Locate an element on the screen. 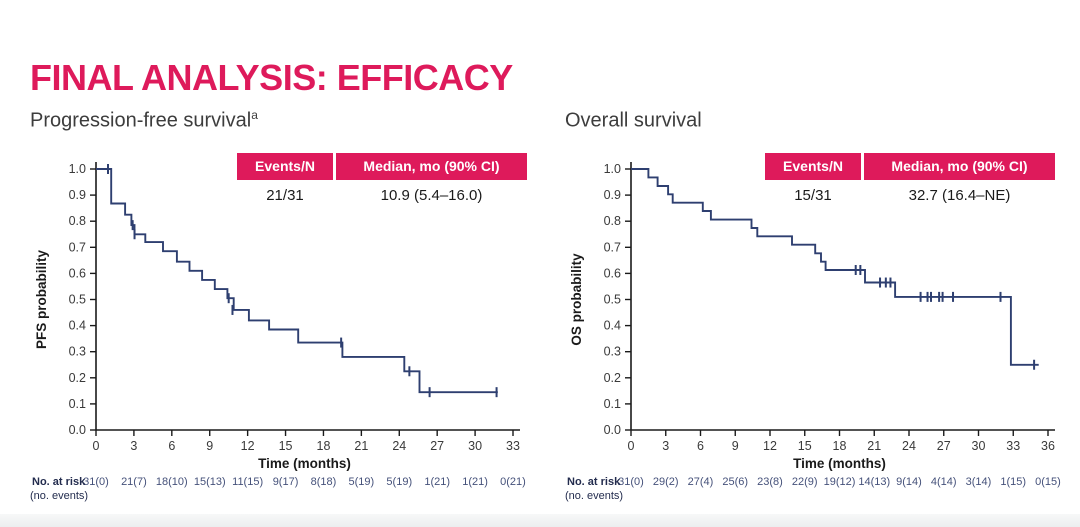 The width and height of the screenshot is (1080, 527). pfs-subtitle-footnote-marker: a is located at coordinates (254, 115).